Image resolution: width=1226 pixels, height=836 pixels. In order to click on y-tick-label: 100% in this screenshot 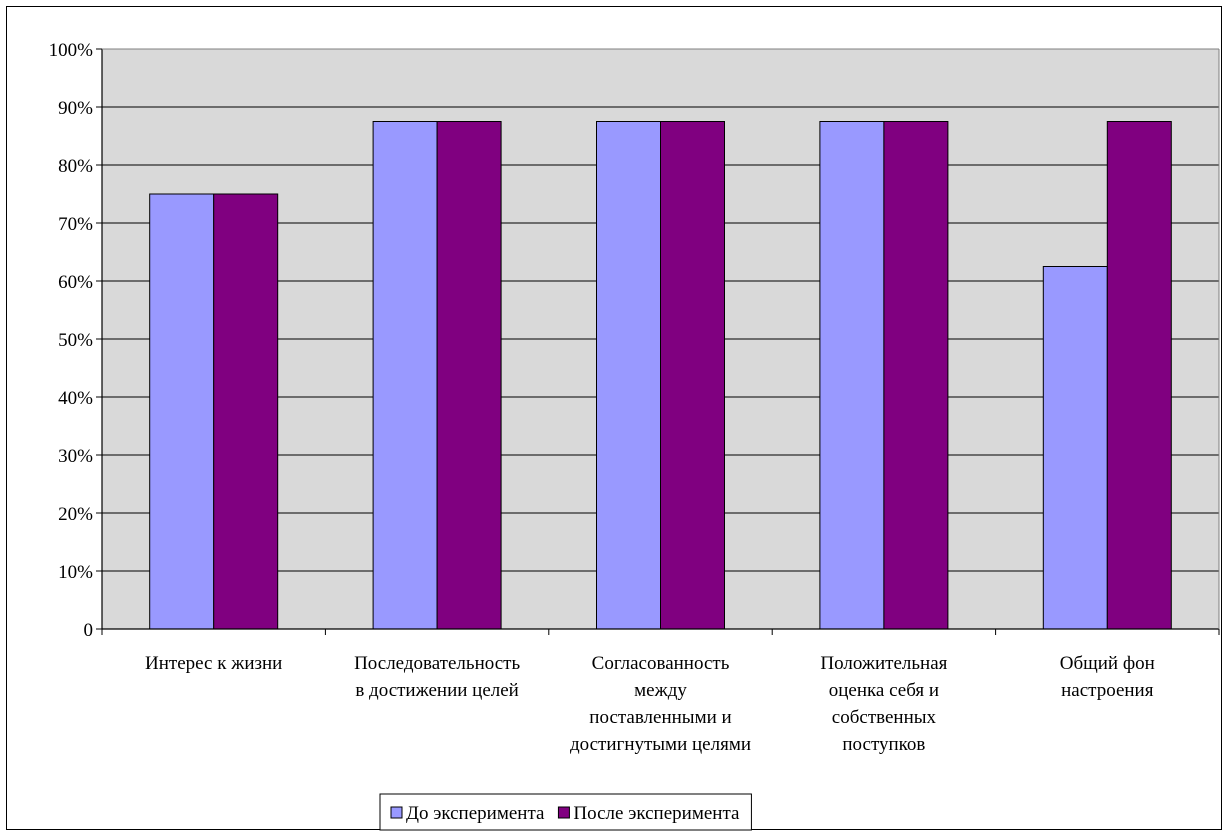, I will do `click(71, 50)`.